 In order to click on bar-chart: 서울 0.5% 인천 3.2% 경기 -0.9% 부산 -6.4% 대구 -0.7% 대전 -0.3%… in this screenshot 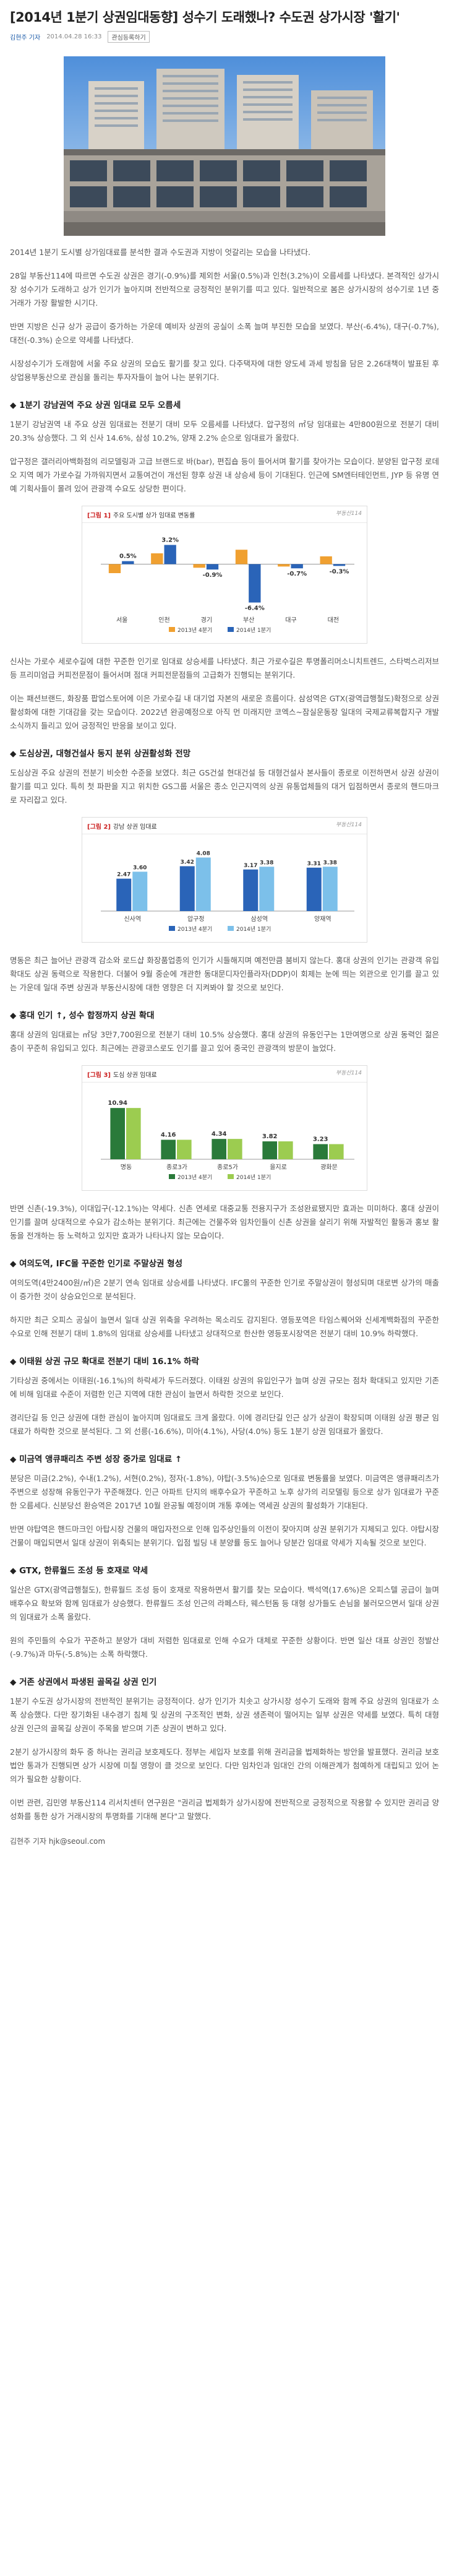, I will do `click(227, 585)`.